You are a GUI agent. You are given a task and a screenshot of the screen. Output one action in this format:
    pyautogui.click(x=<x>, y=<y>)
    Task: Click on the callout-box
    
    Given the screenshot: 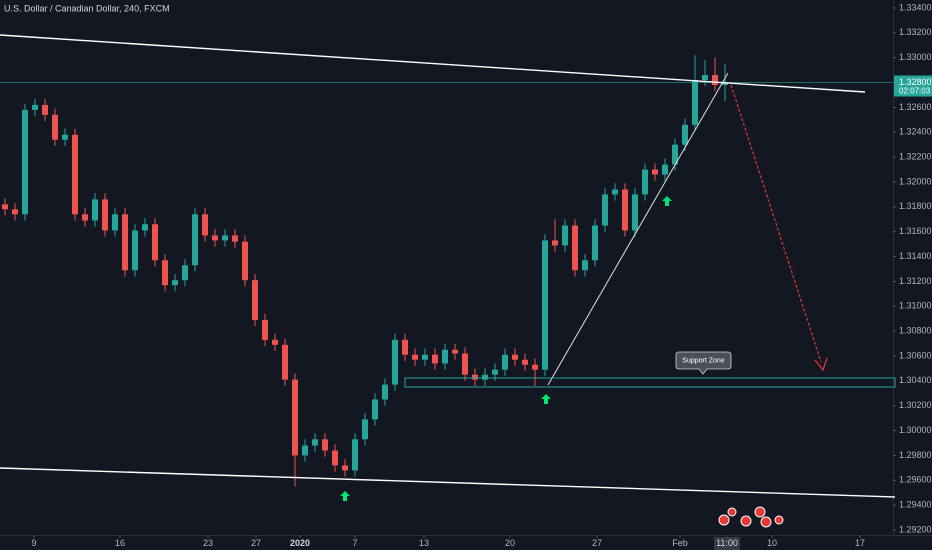 What is the action you would take?
    pyautogui.click(x=703, y=363)
    